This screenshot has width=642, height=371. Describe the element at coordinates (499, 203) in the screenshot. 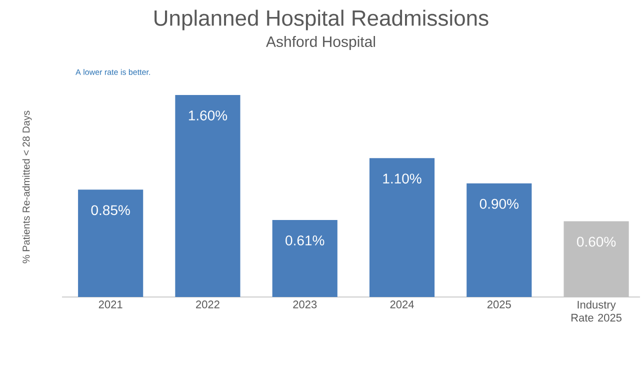

I see `data-label: 0.90%` at that location.